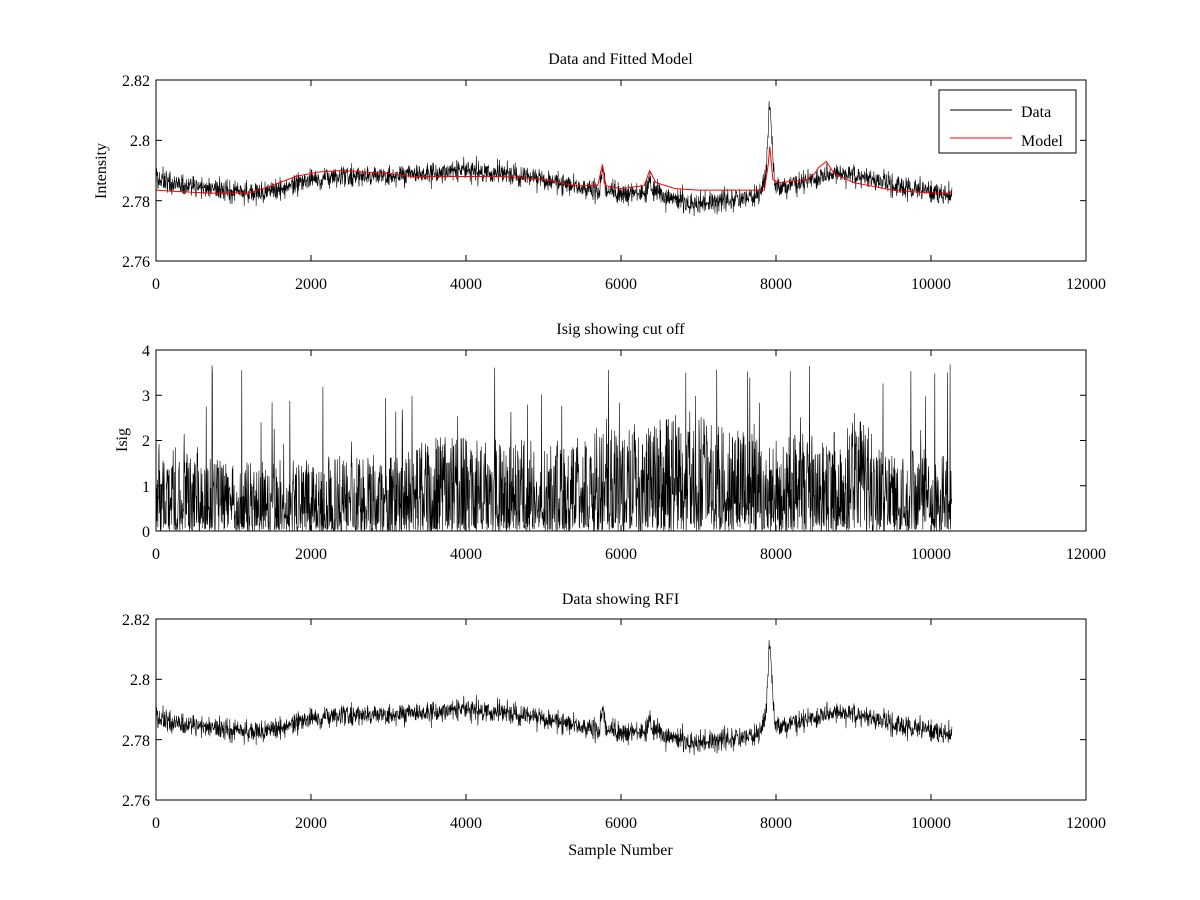 The height and width of the screenshot is (900, 1200). Describe the element at coordinates (146, 396) in the screenshot. I see `panel-2-ytick-label: 3` at that location.